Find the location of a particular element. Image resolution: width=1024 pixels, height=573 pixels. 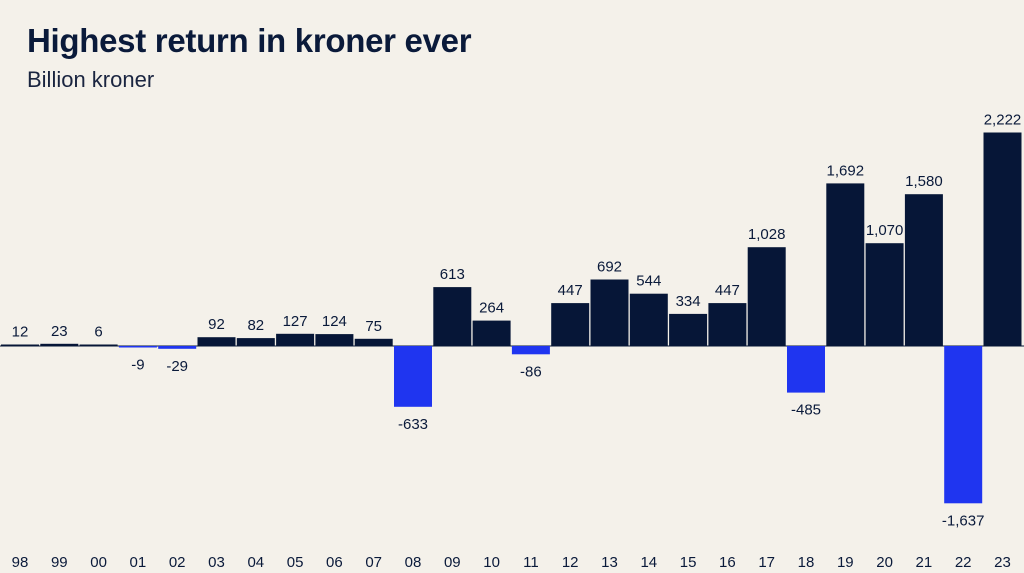

data-label: 334 is located at coordinates (688, 301).